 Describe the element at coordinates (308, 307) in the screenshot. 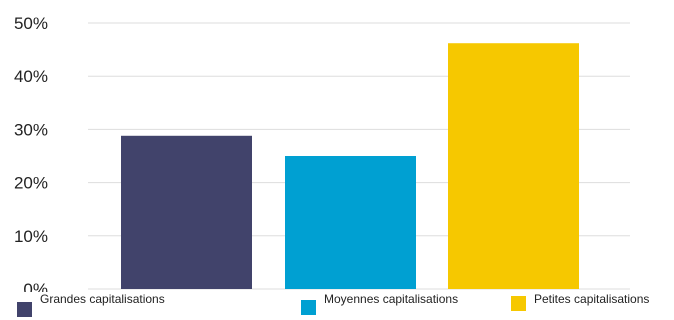

I see `legend-swatch-moyennes` at that location.